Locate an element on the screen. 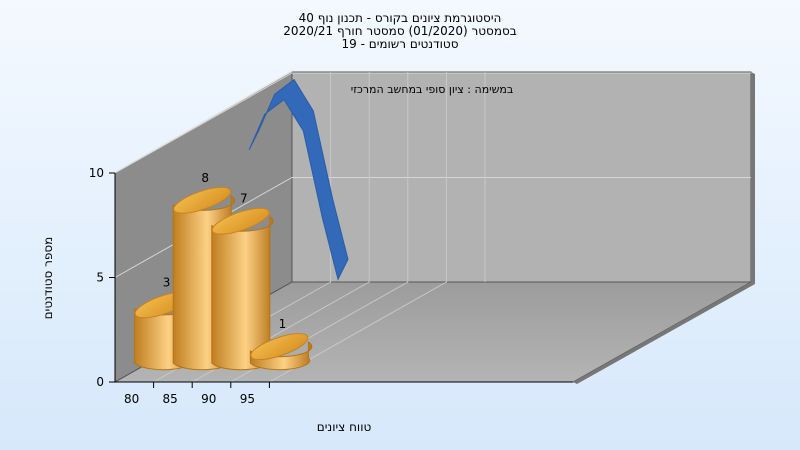  distribution-curve is located at coordinates (298, 179).